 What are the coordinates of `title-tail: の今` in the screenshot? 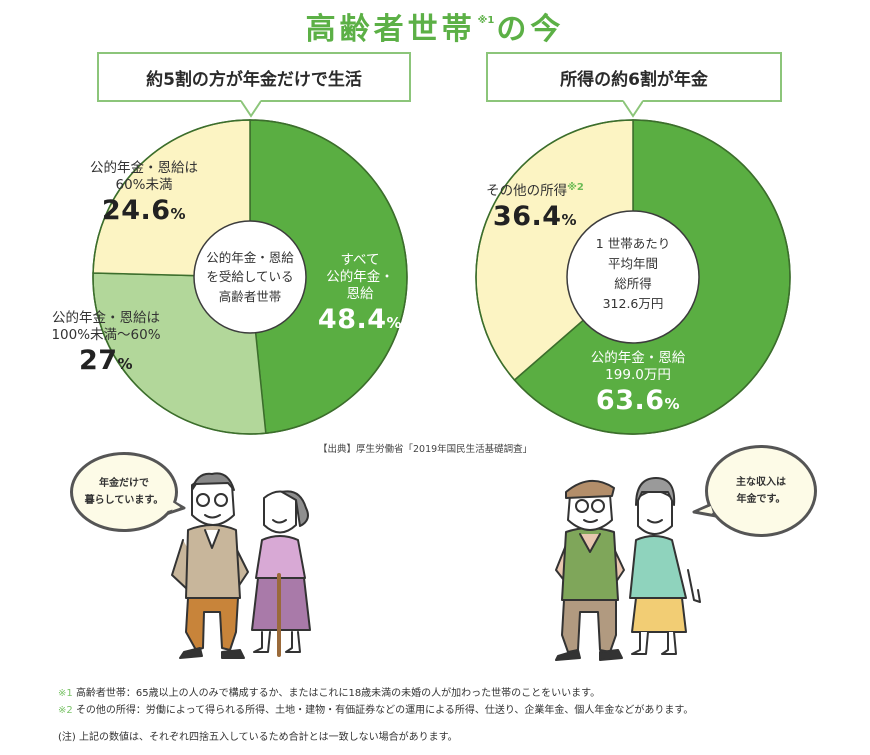 It's located at (530, 29).